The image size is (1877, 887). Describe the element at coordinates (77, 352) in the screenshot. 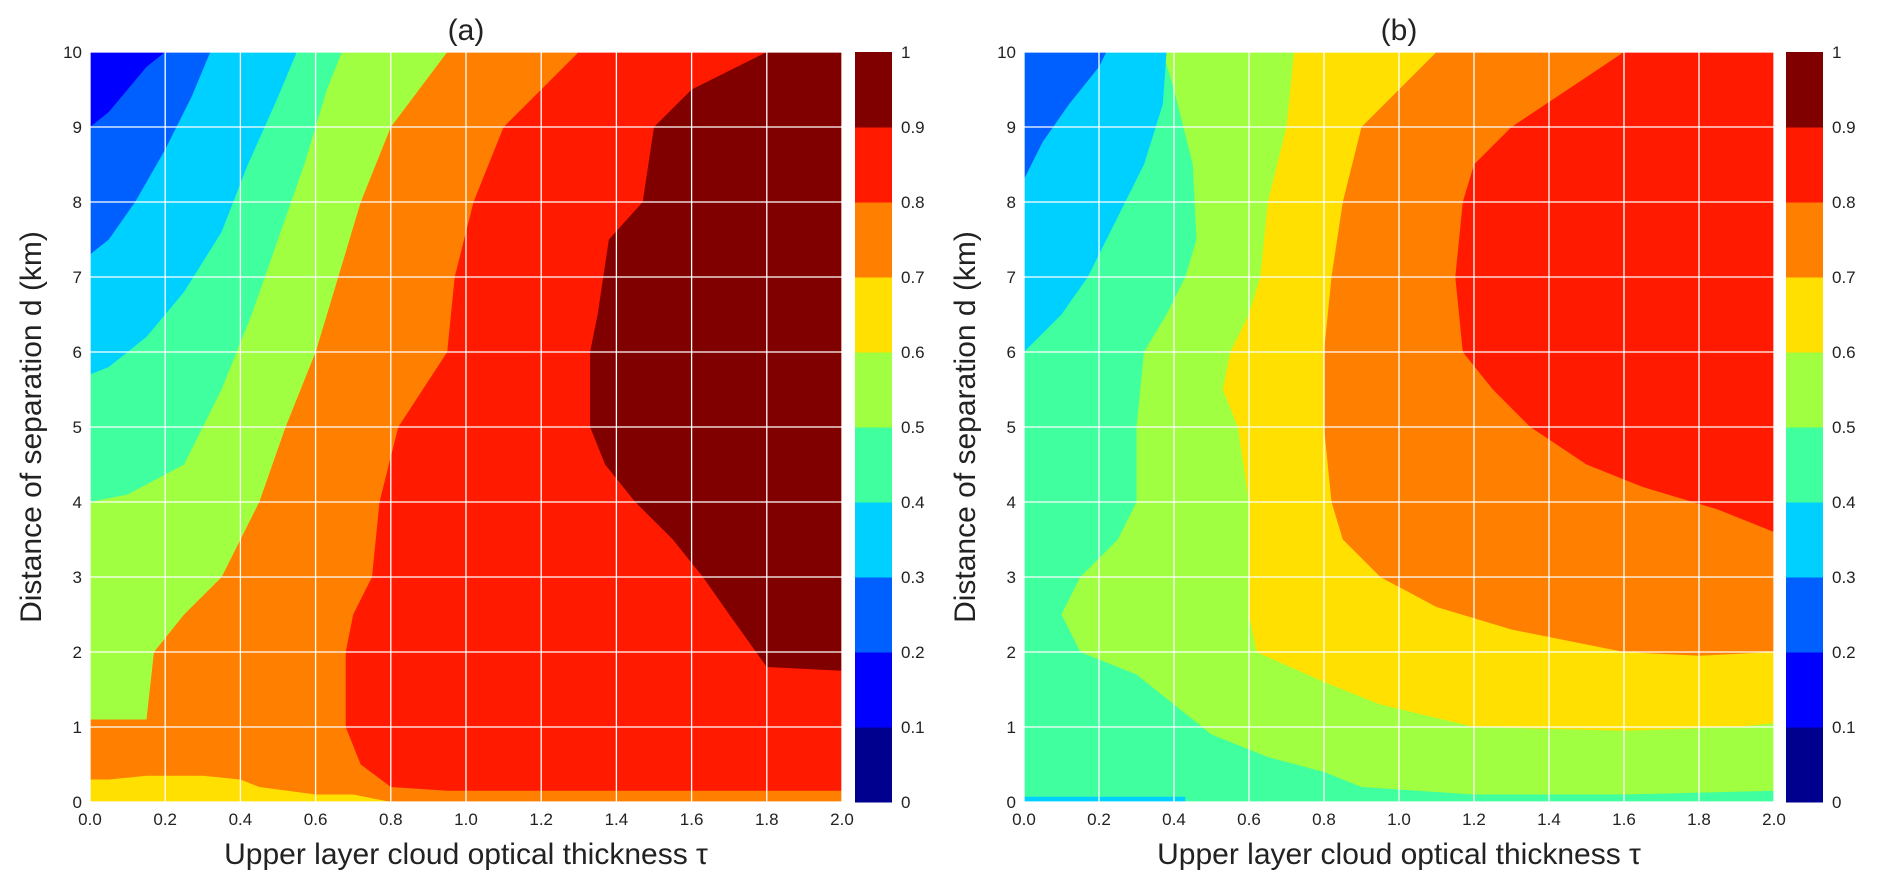

I see `y-tick-label: 6` at that location.